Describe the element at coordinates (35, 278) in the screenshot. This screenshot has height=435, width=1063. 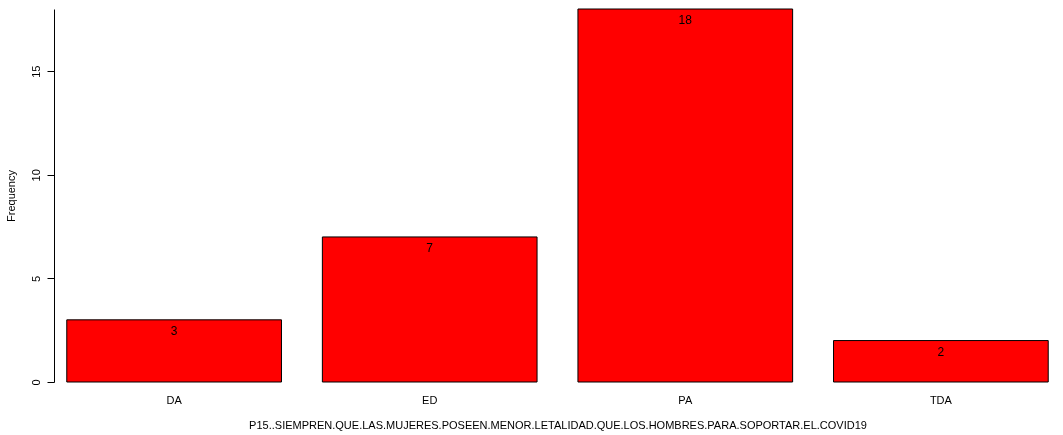
I see `y-tick-label: 5` at that location.